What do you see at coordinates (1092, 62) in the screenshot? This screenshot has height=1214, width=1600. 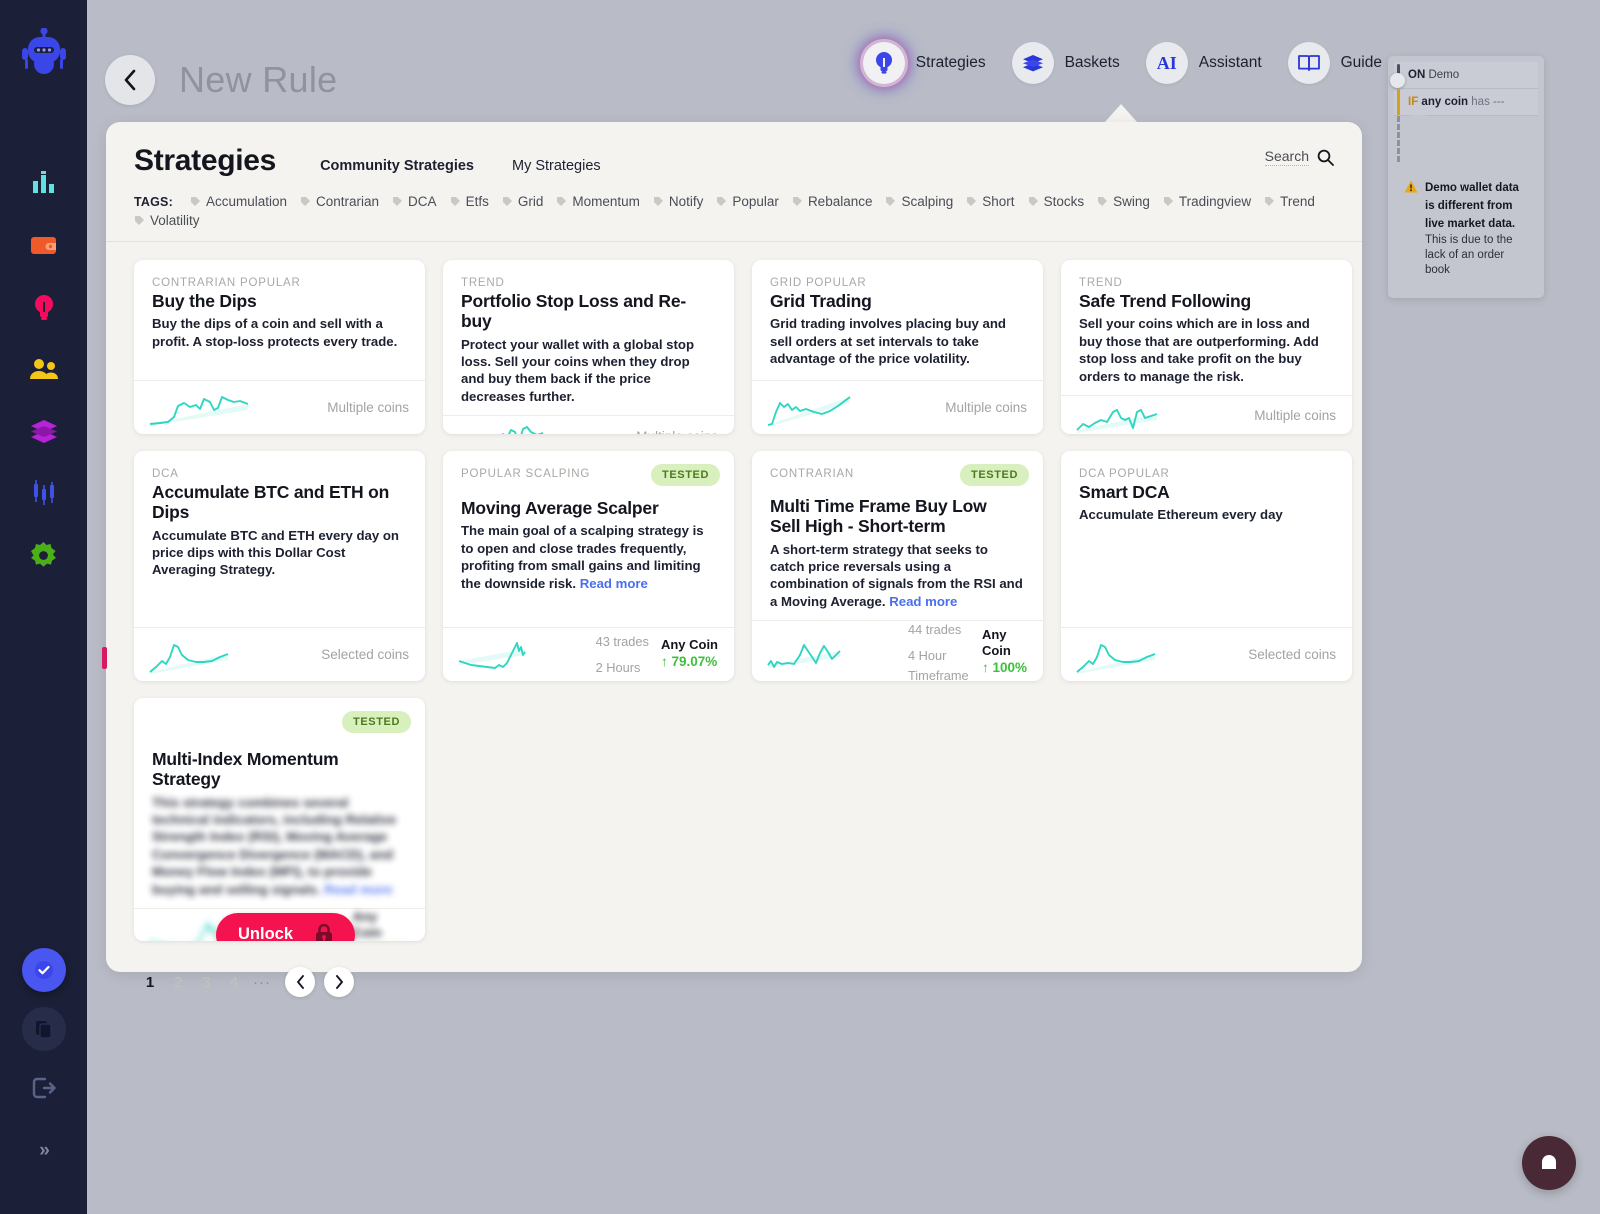 I see `topnav-label-baskets: Baskets` at bounding box center [1092, 62].